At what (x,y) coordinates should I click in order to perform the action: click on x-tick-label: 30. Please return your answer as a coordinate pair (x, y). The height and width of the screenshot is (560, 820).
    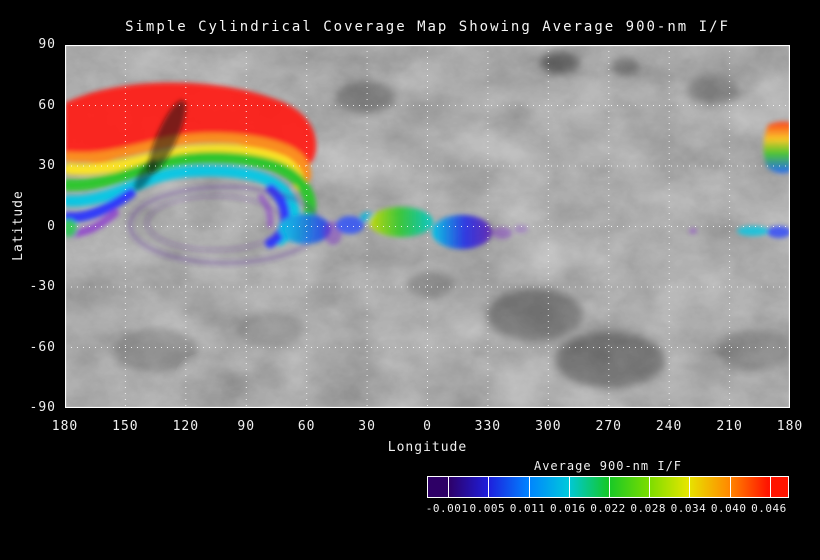
    Looking at the image, I should click on (367, 426).